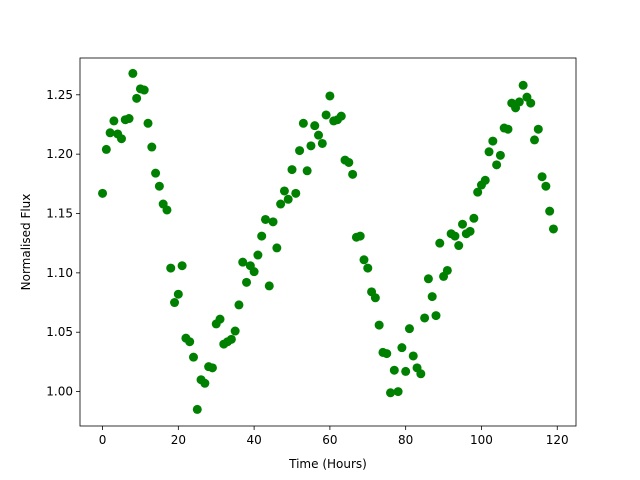  What do you see at coordinates (178, 440) in the screenshot?
I see `x-tick-label: 20` at bounding box center [178, 440].